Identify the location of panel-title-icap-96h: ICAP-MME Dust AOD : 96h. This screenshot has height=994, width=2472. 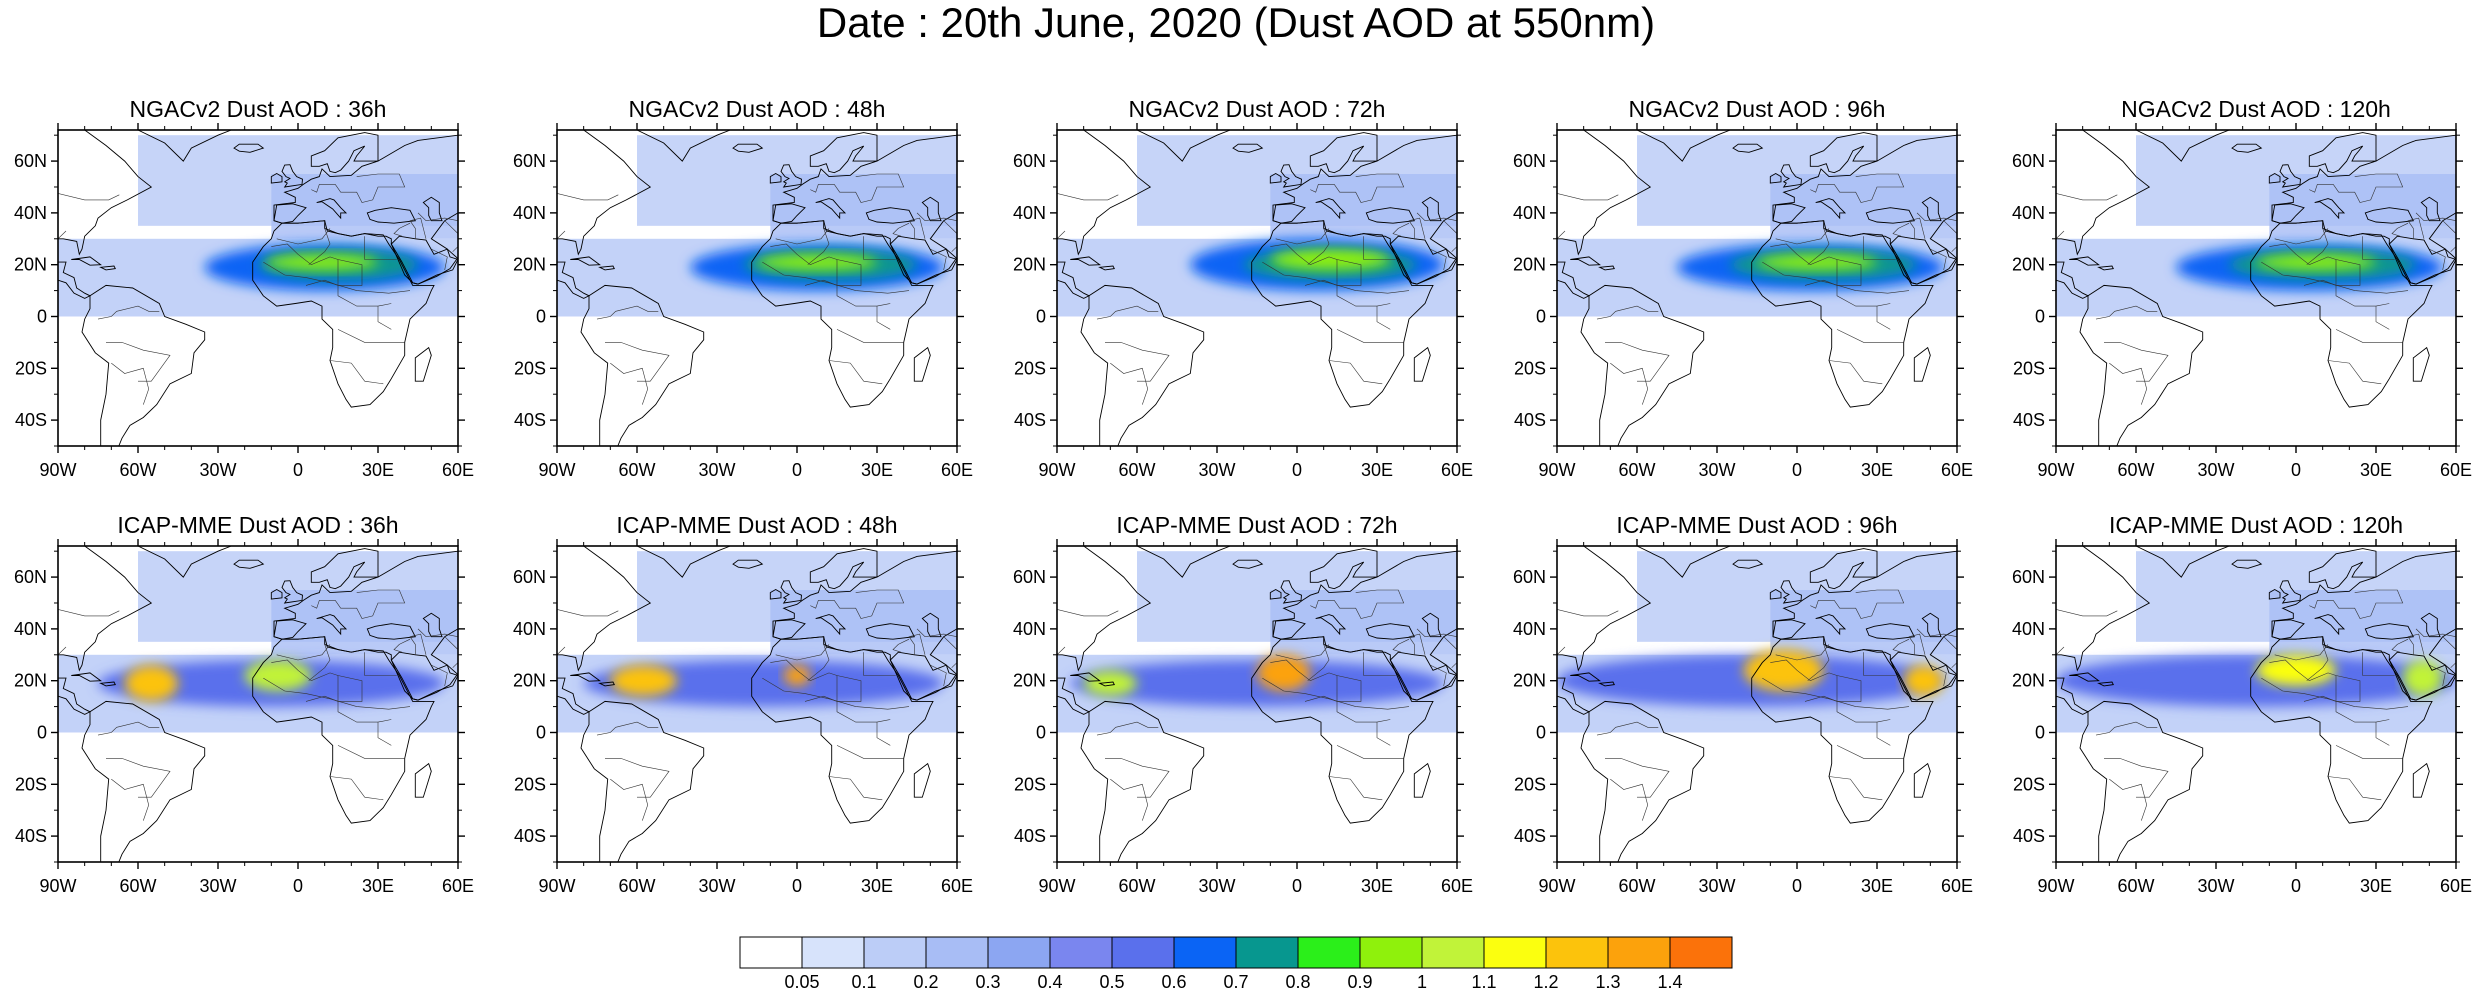
(1757, 525).